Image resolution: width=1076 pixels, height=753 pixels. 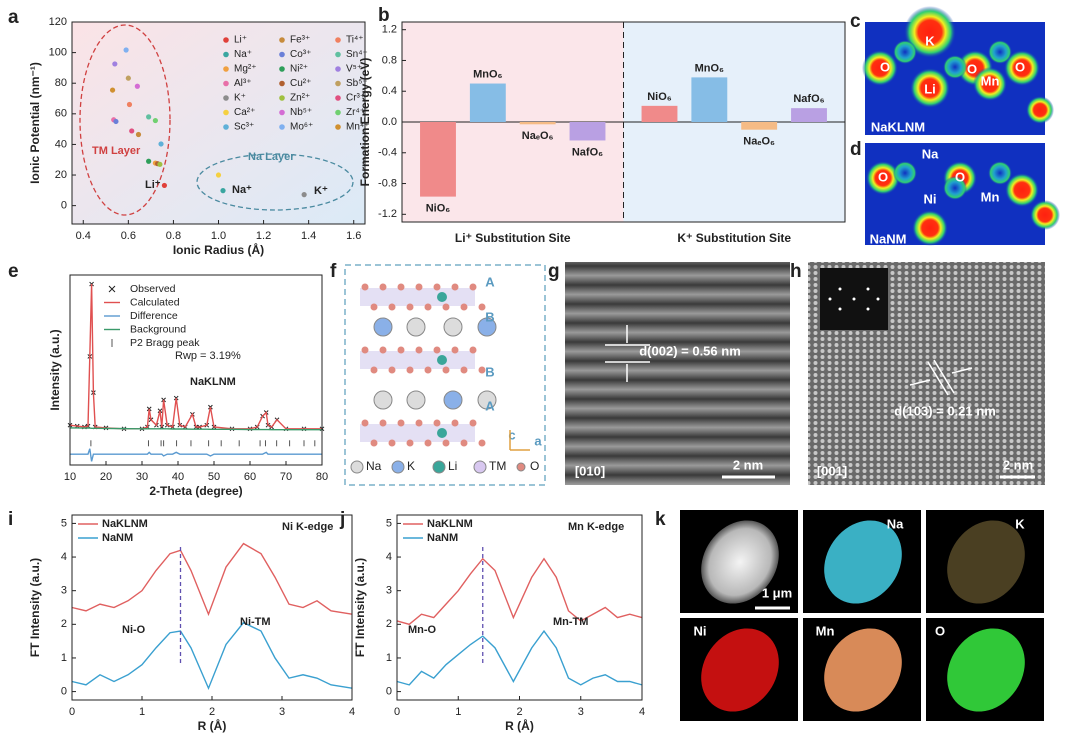 I want to click on legend-label: K⁺, so click(x=240, y=98).